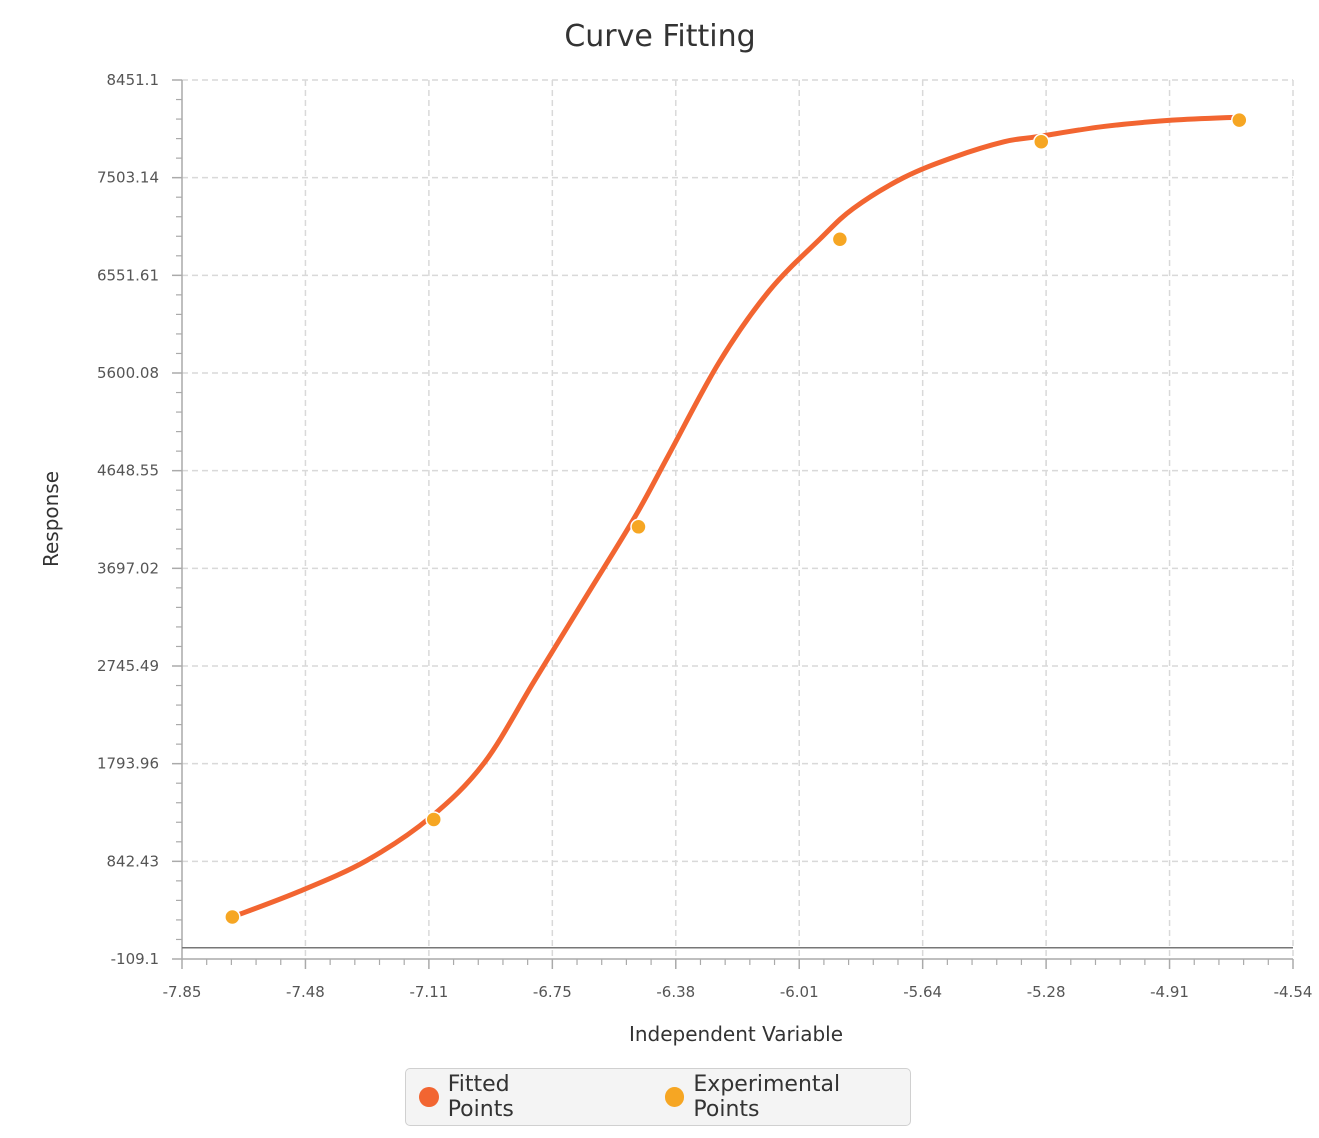 This screenshot has height=1138, width=1319. Describe the element at coordinates (480, 1097) in the screenshot. I see `legend-label-fitted: Fitted Points` at that location.